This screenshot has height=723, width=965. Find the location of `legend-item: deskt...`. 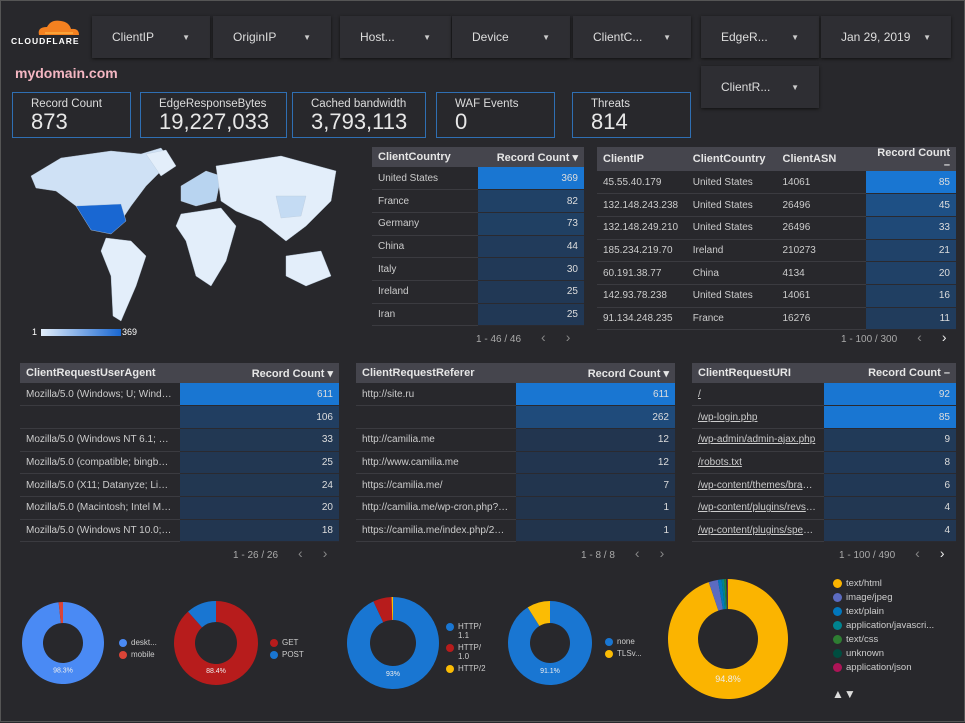

legend-item: deskt... is located at coordinates (138, 642).